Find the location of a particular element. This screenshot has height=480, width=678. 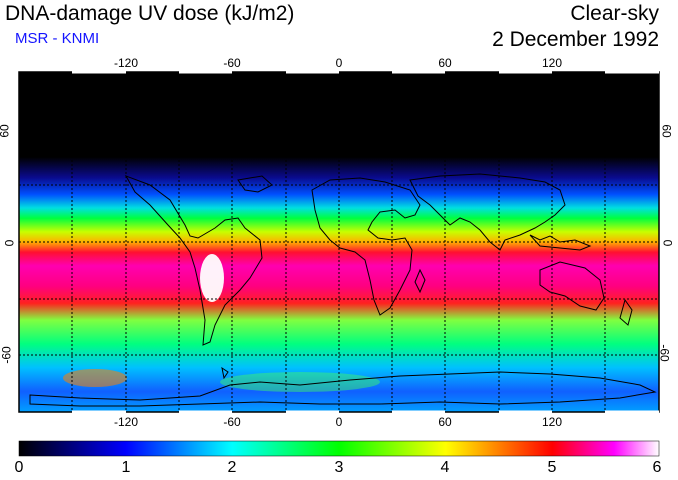

lat-tick-right: 60 is located at coordinates (666, 131).